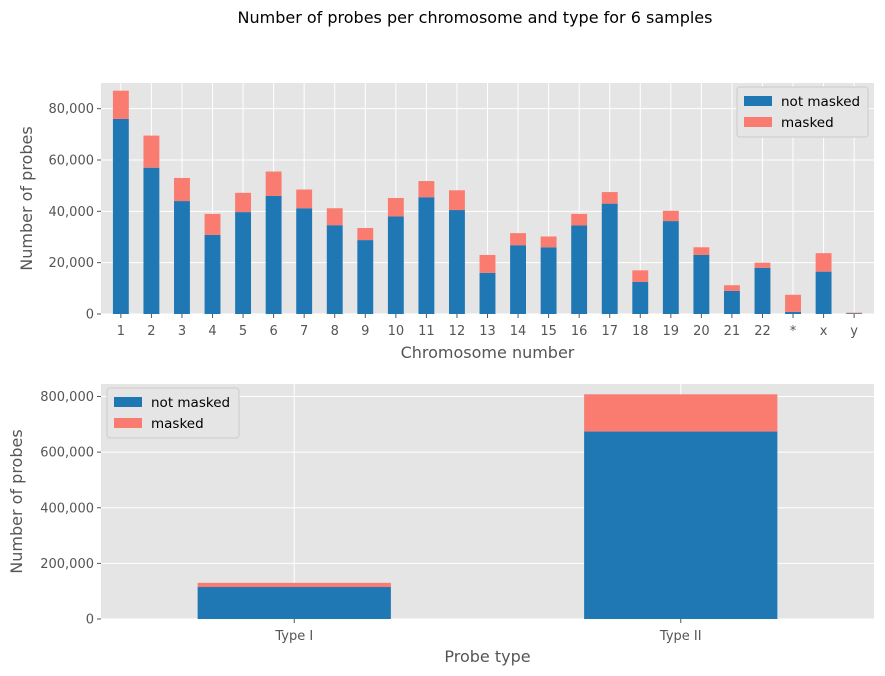 The image size is (885, 676). I want to click on y-tick-label: 200,000, so click(67, 564).